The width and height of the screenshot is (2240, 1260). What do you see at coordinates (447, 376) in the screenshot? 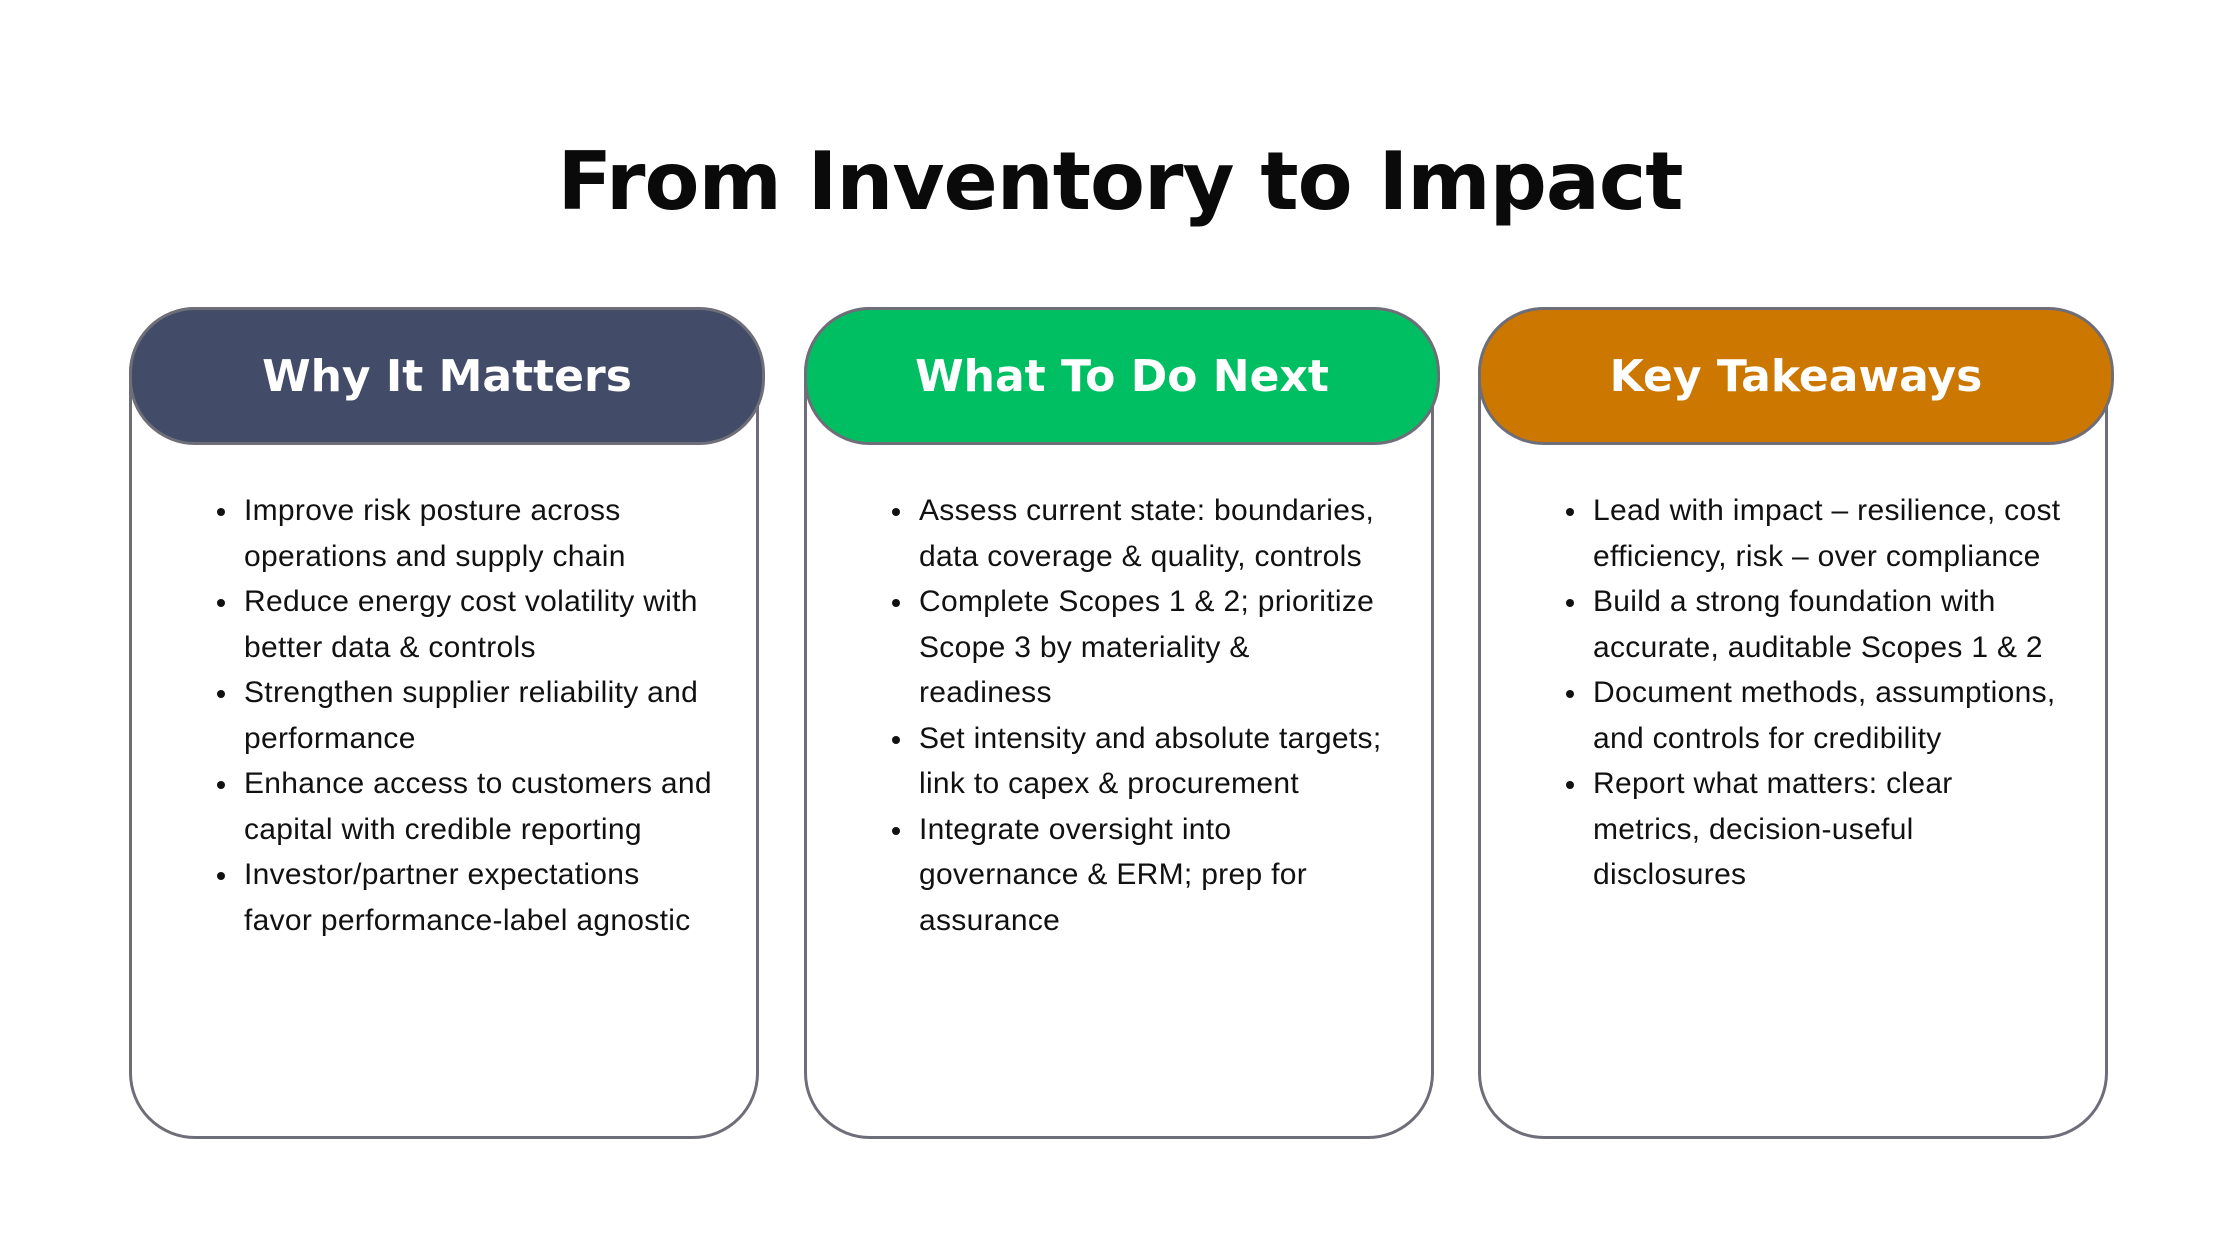
I see `card-heading: Why It Matters` at bounding box center [447, 376].